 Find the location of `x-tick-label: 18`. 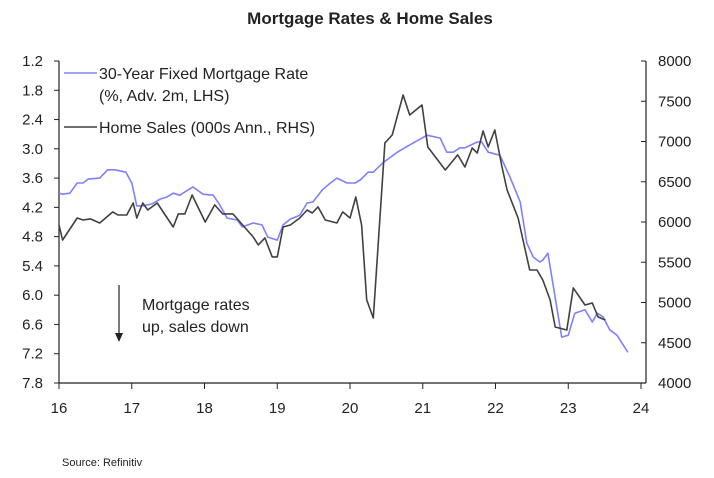

x-tick-label: 18 is located at coordinates (204, 408).